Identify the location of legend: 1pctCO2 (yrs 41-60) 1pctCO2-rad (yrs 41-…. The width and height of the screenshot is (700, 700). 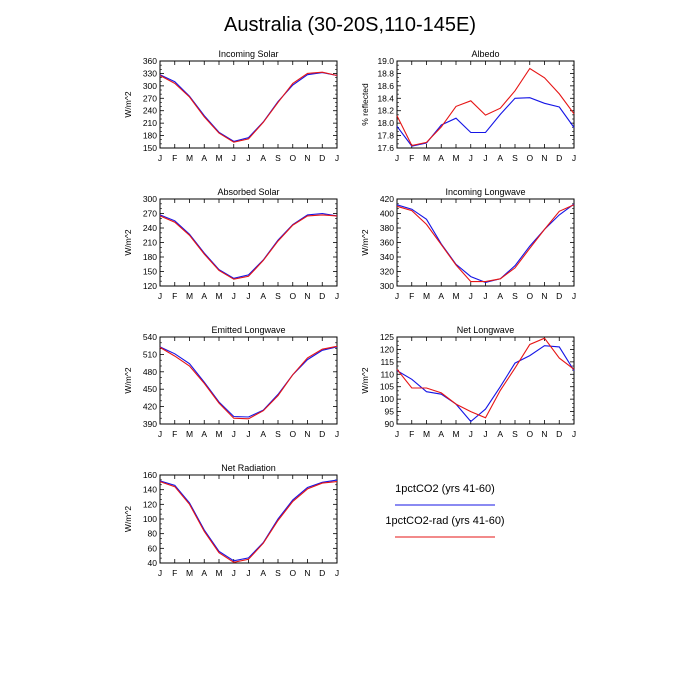
(445, 510).